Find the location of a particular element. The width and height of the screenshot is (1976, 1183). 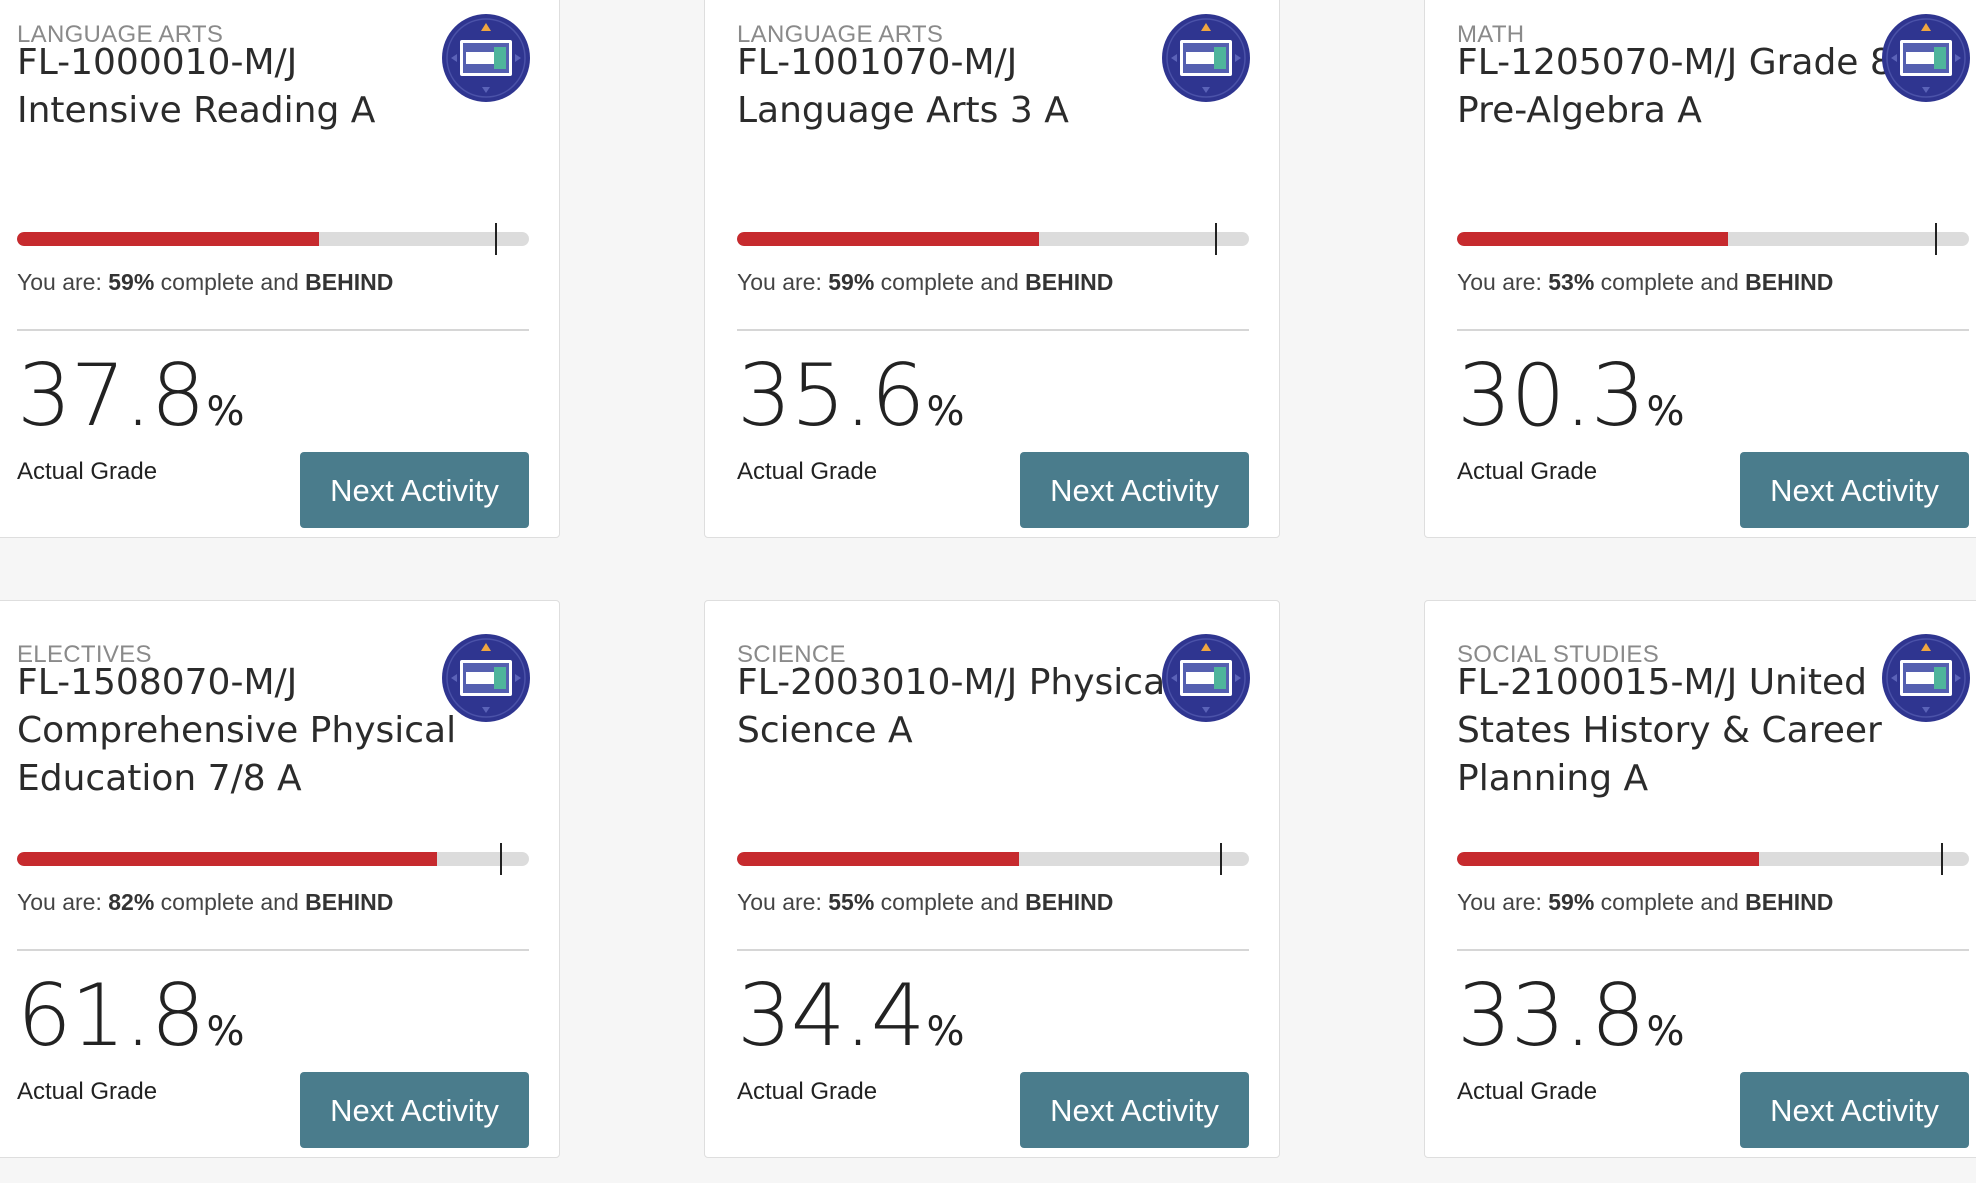

progress-status: You are: 82% complete and BEHIND is located at coordinates (205, 902).